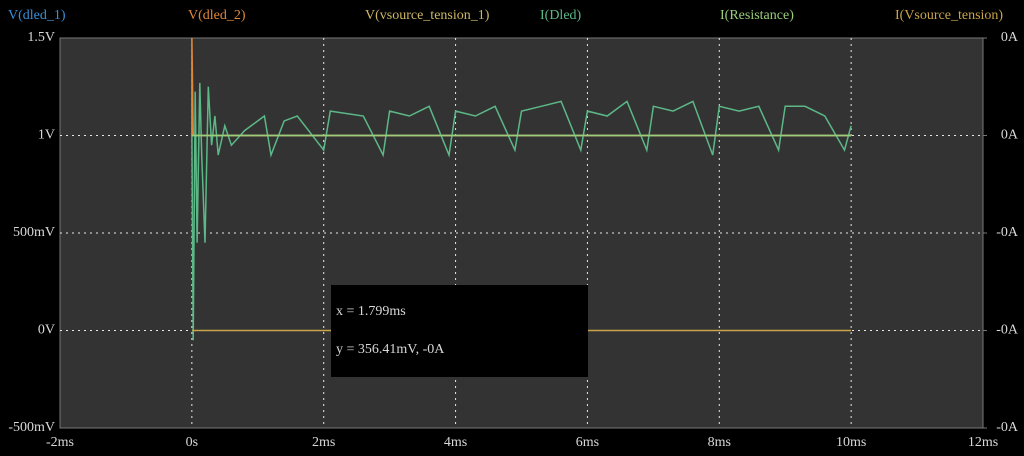 The image size is (1024, 456). What do you see at coordinates (587, 442) in the screenshot?
I see `x-tick-label: 6ms` at bounding box center [587, 442].